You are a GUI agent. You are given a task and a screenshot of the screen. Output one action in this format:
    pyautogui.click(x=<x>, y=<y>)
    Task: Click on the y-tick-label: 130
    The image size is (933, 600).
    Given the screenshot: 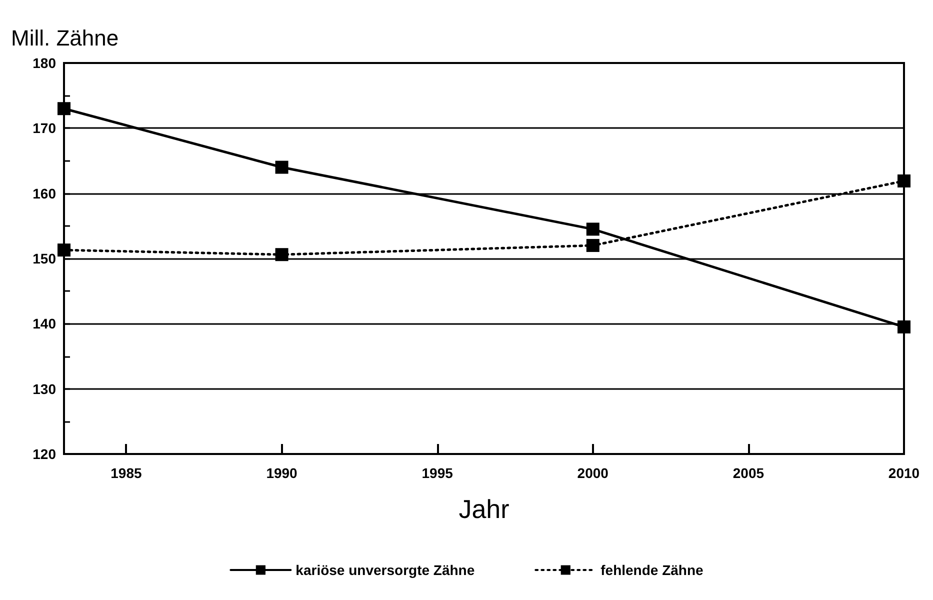 What is the action you would take?
    pyautogui.click(x=44, y=388)
    